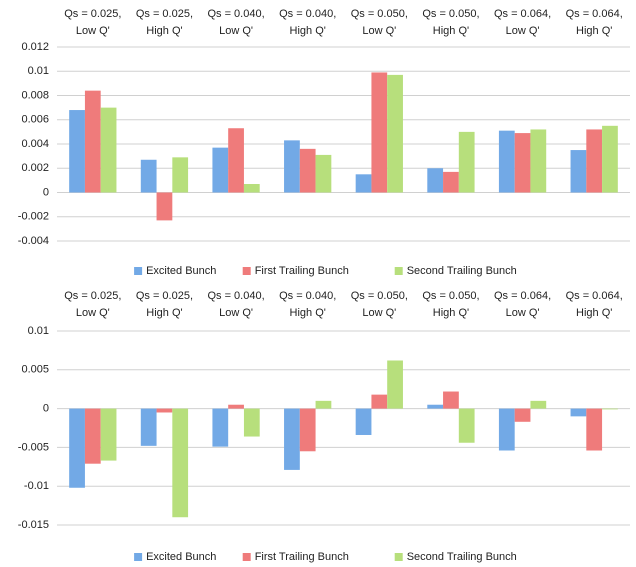  I want to click on y-tick-label: -0.01, so click(36, 486).